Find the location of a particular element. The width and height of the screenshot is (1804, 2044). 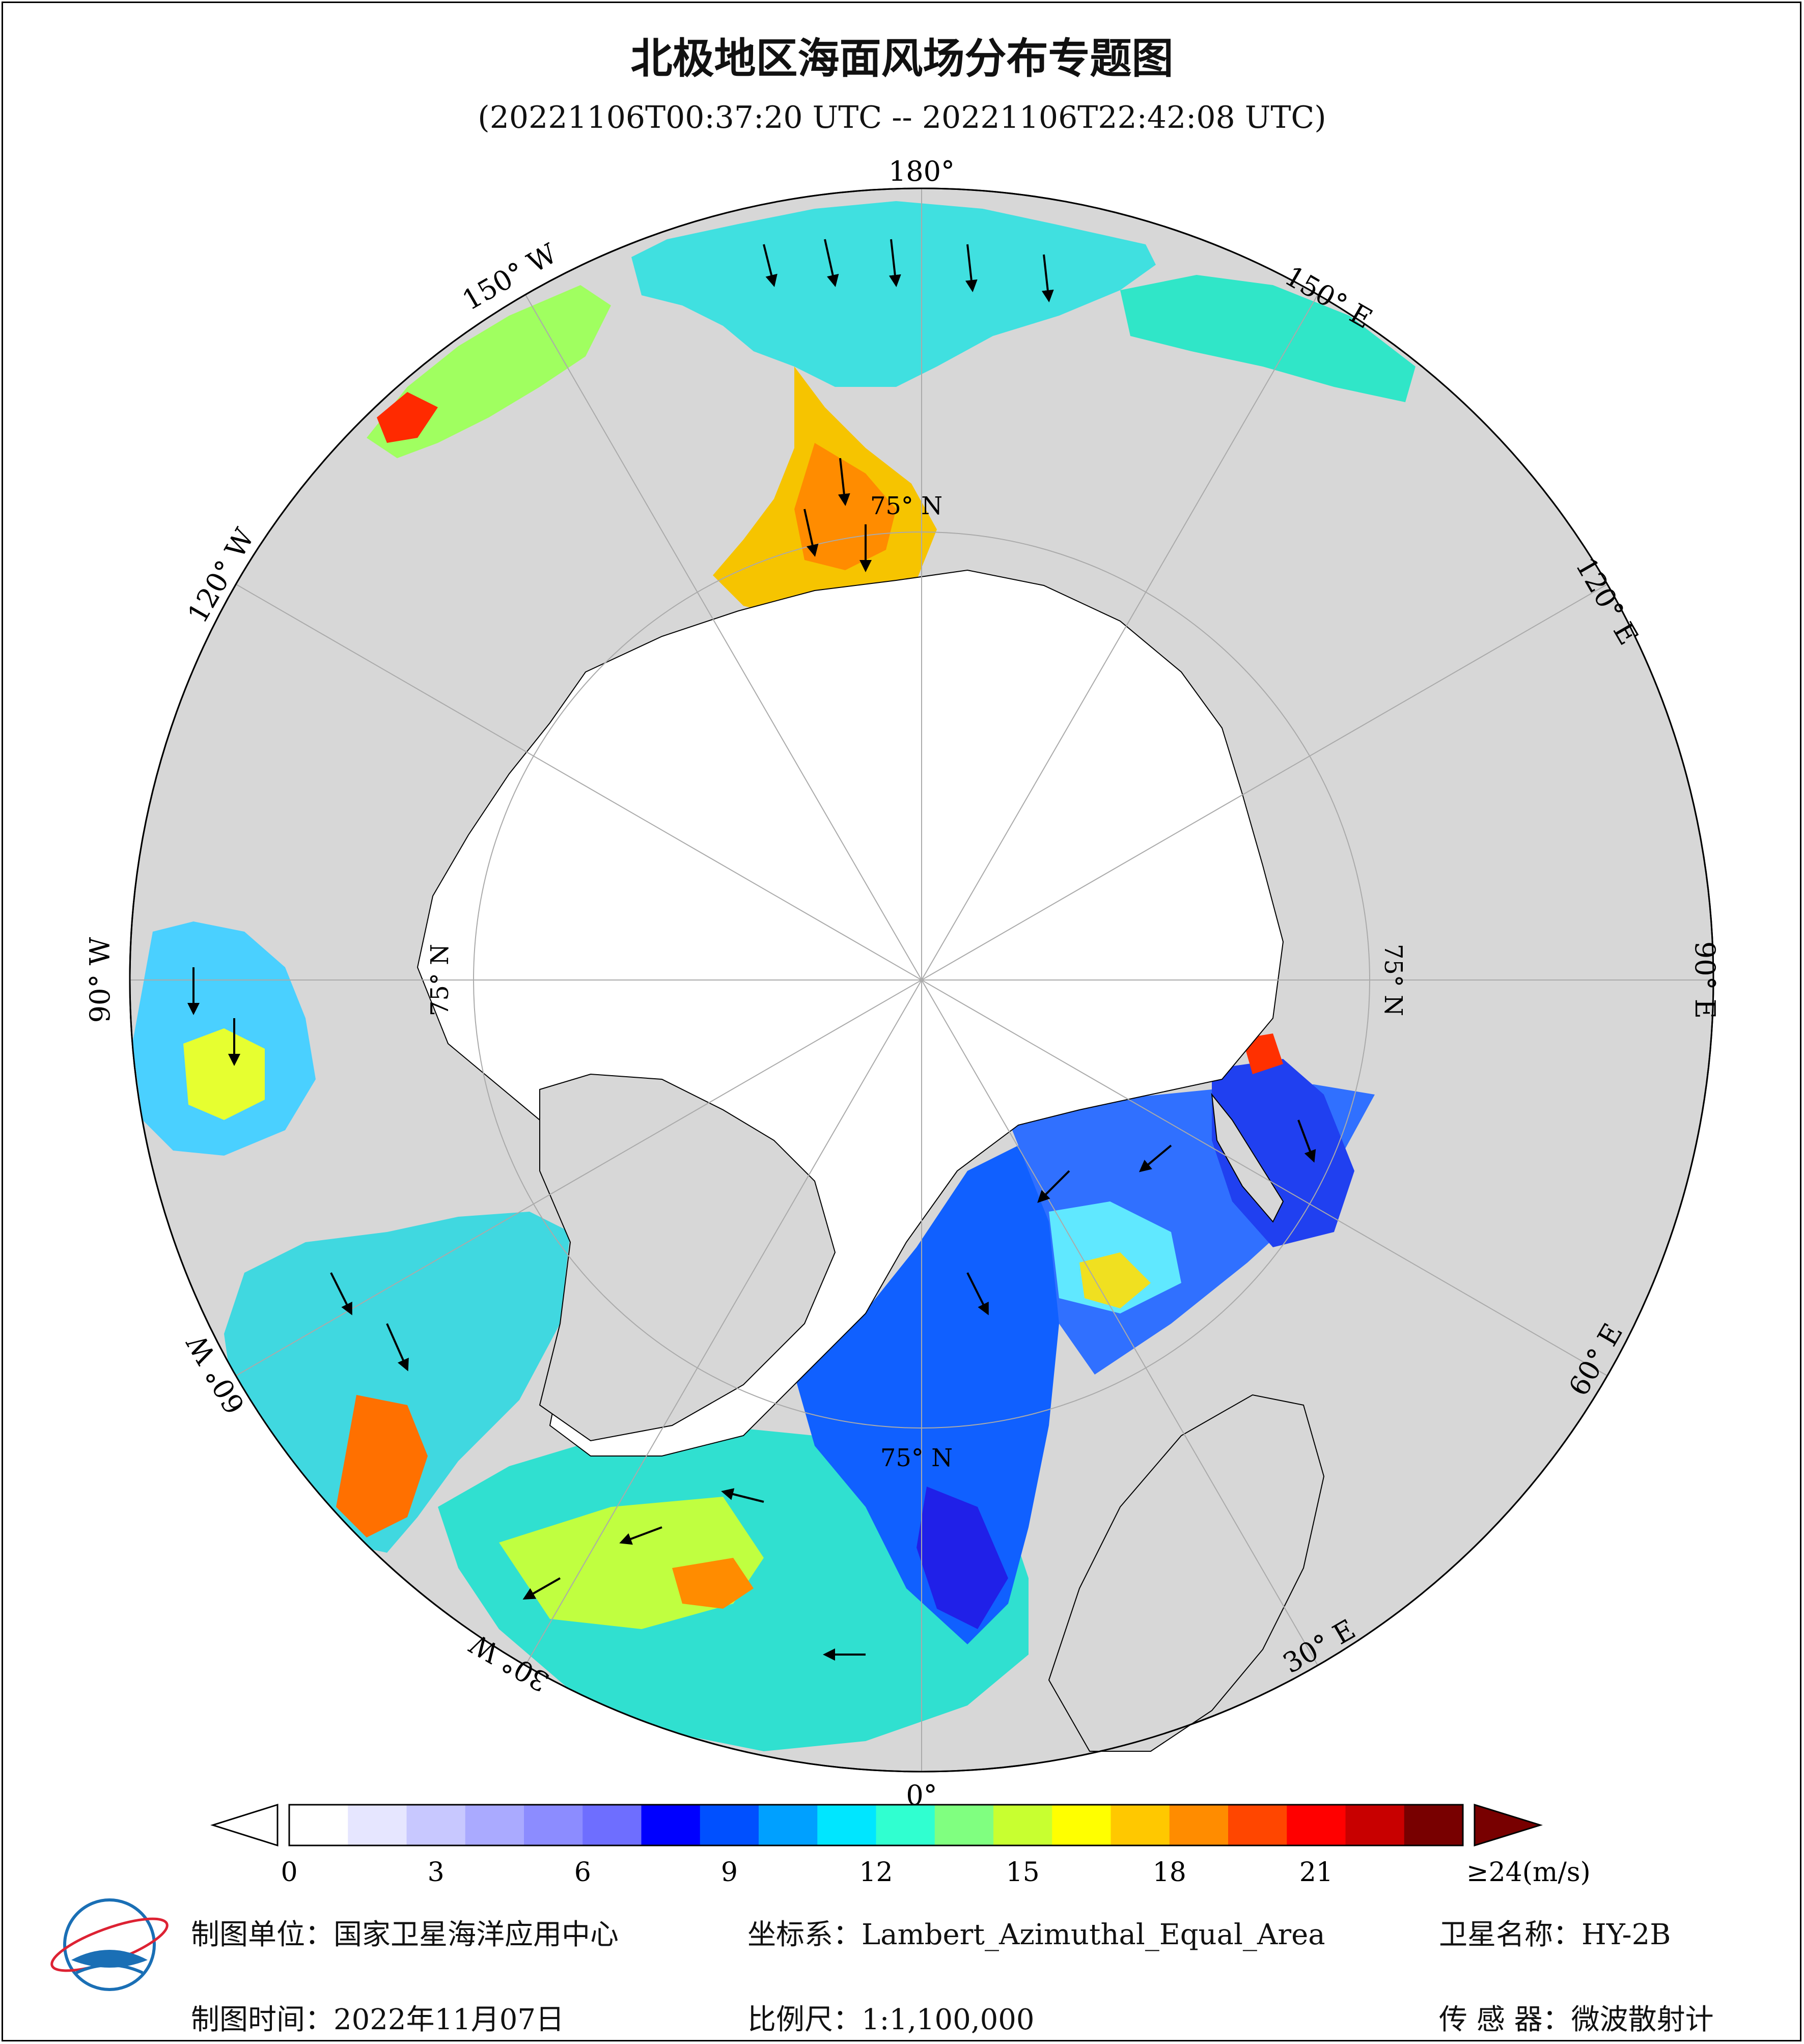

map-title: 北极地区海面风场分布专题图 is located at coordinates (902, 59).